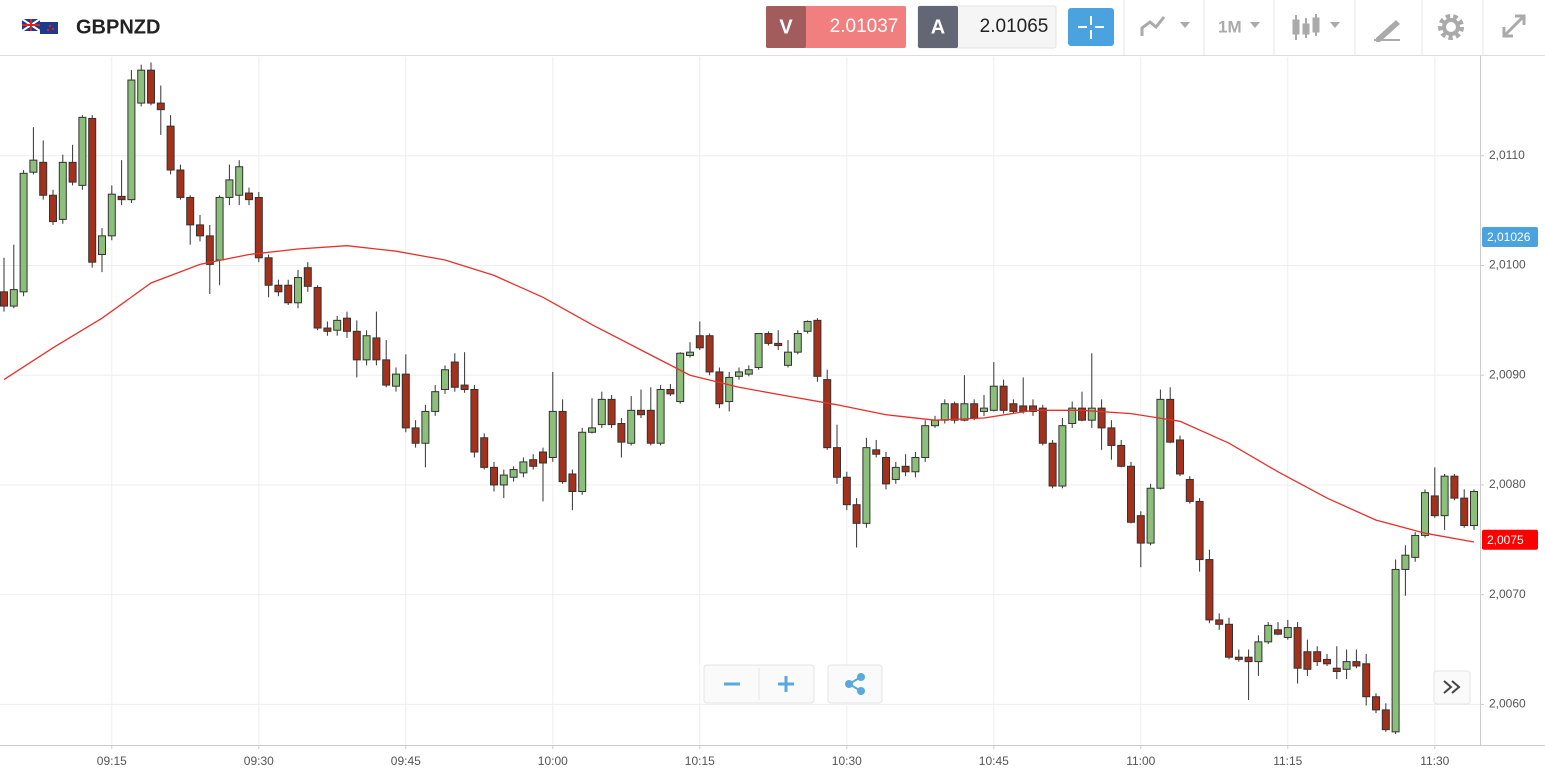 The height and width of the screenshot is (782, 1545). Describe the element at coordinates (1507, 265) in the screenshot. I see `y-tick-label: 2,0100` at that location.